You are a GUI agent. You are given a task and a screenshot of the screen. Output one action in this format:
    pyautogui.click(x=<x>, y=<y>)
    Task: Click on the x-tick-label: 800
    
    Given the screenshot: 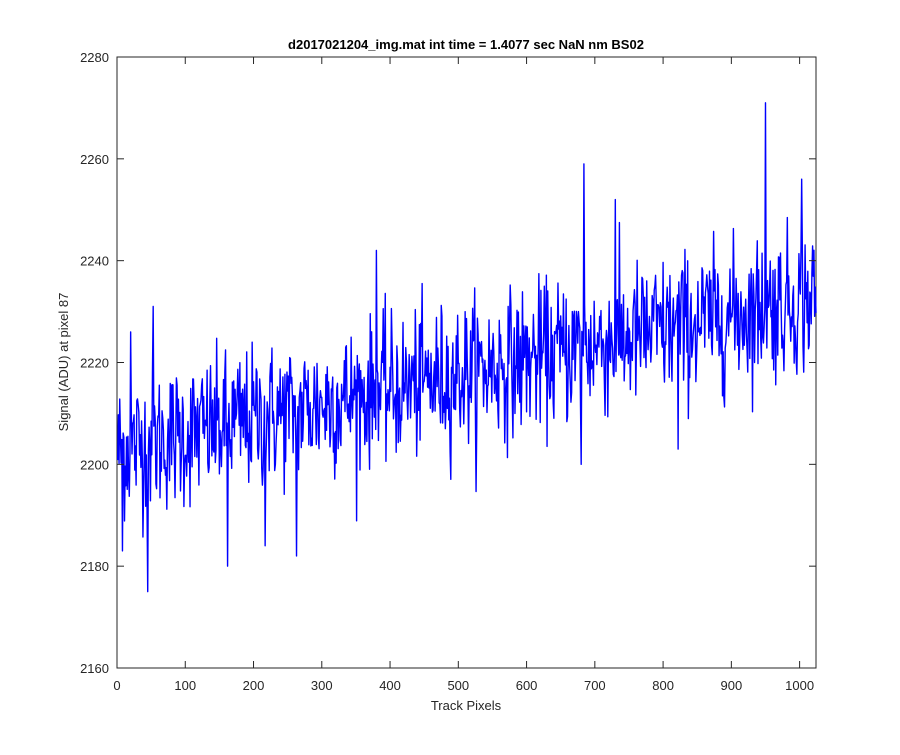 What is the action you would take?
    pyautogui.click(x=663, y=685)
    